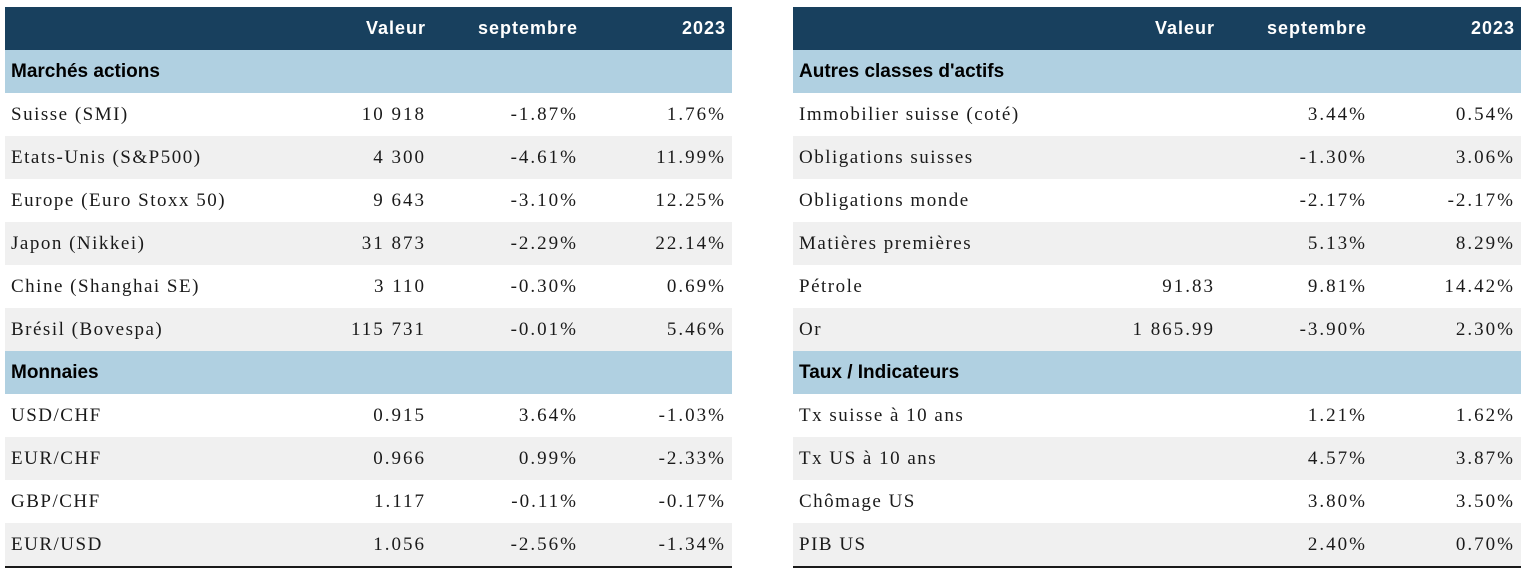 The width and height of the screenshot is (1528, 577). I want to click on row-2023: 2.30%, so click(1447, 329).